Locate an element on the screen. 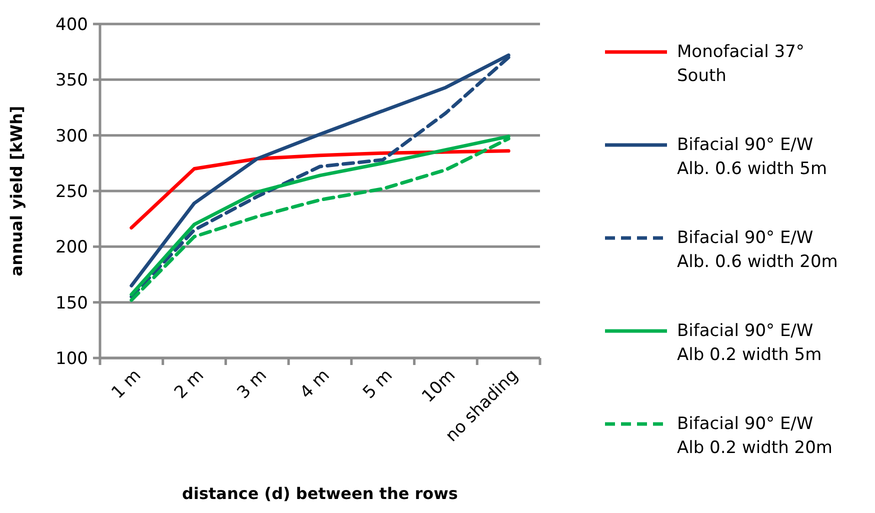 Image resolution: width=875 pixels, height=513 pixels. x-tick-label: 4 m is located at coordinates (315, 384).